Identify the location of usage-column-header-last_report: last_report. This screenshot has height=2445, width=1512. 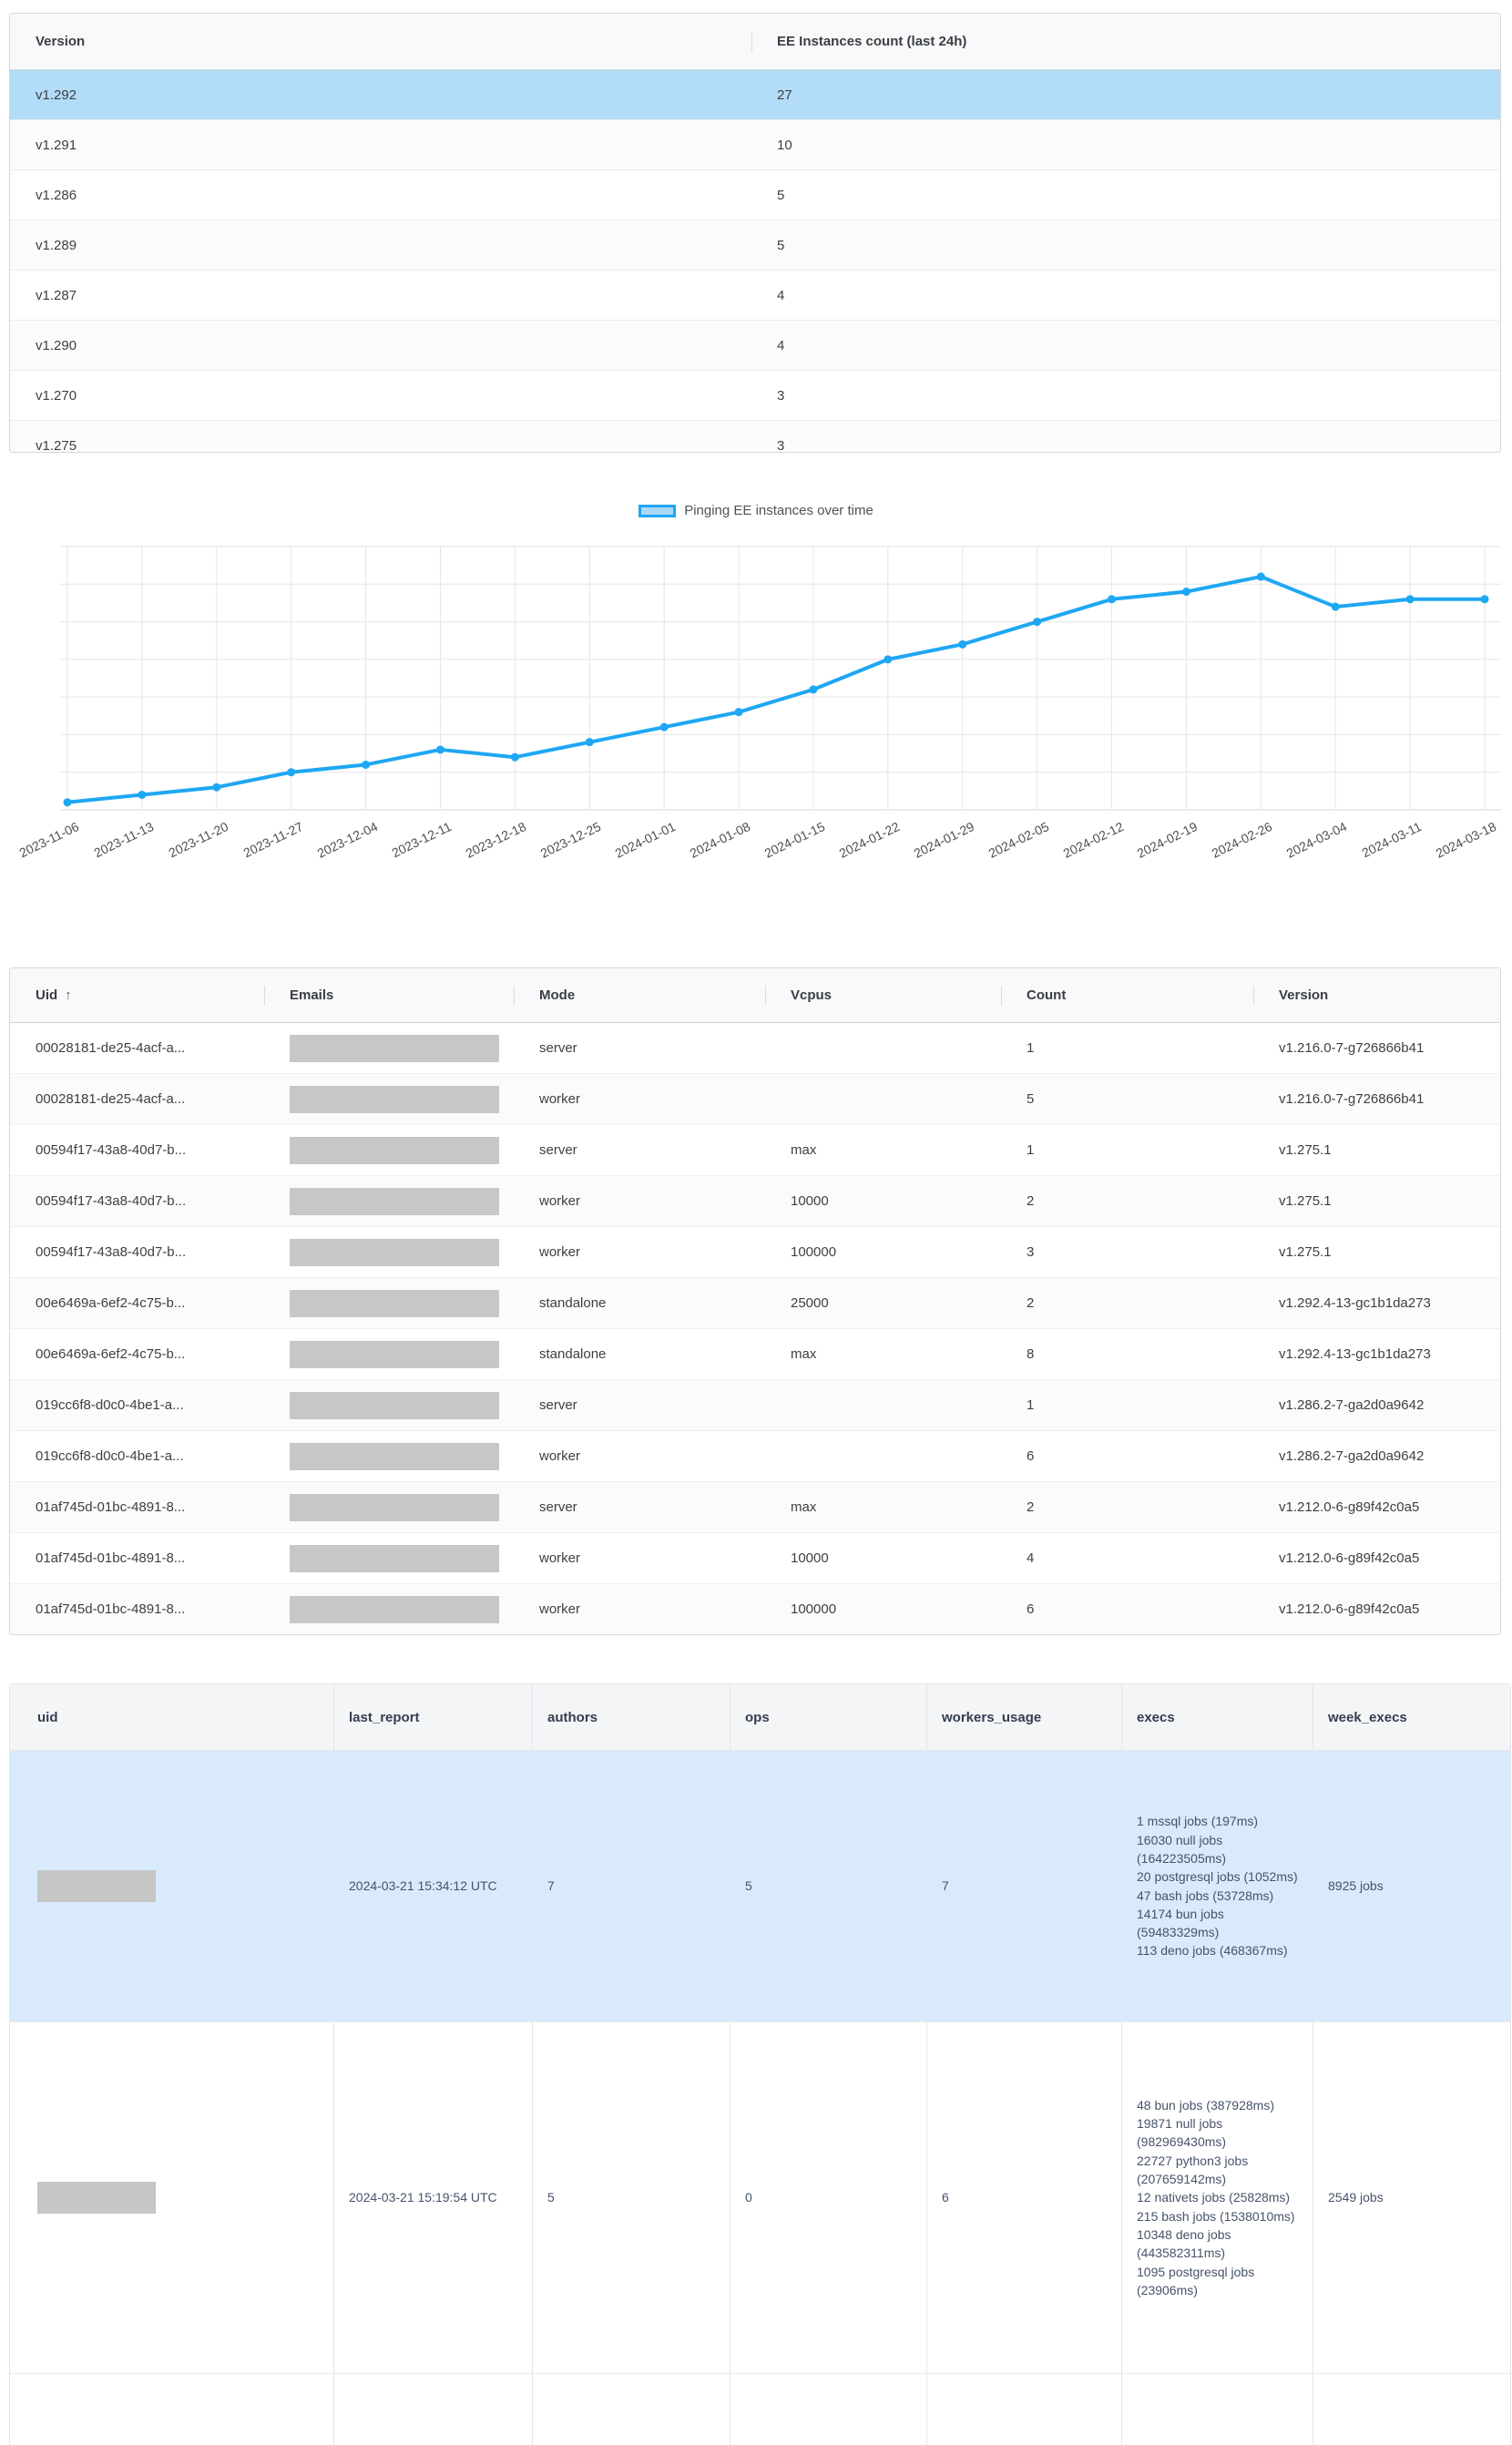
(432, 1717).